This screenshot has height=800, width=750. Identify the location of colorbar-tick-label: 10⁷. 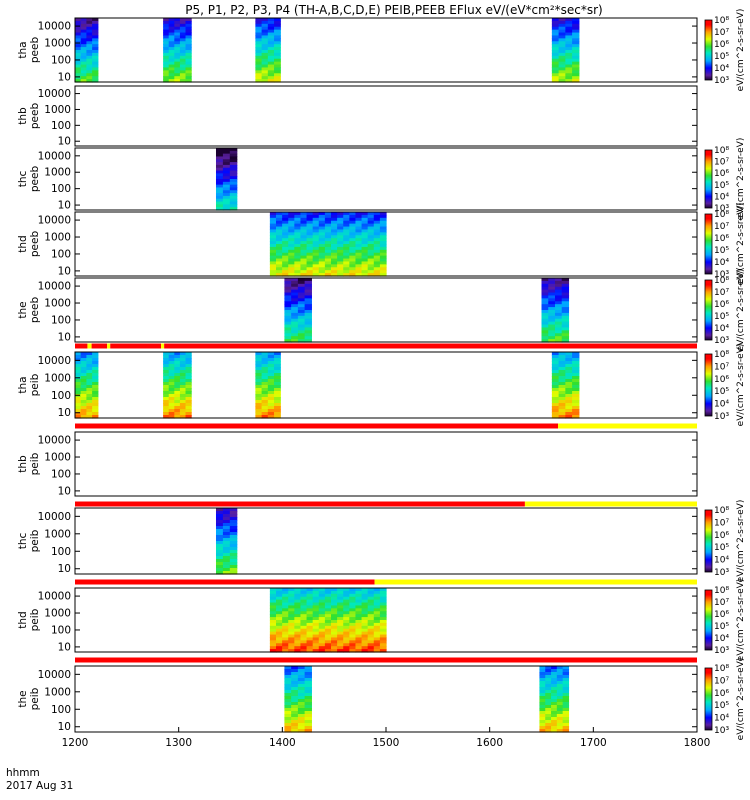
(721, 603).